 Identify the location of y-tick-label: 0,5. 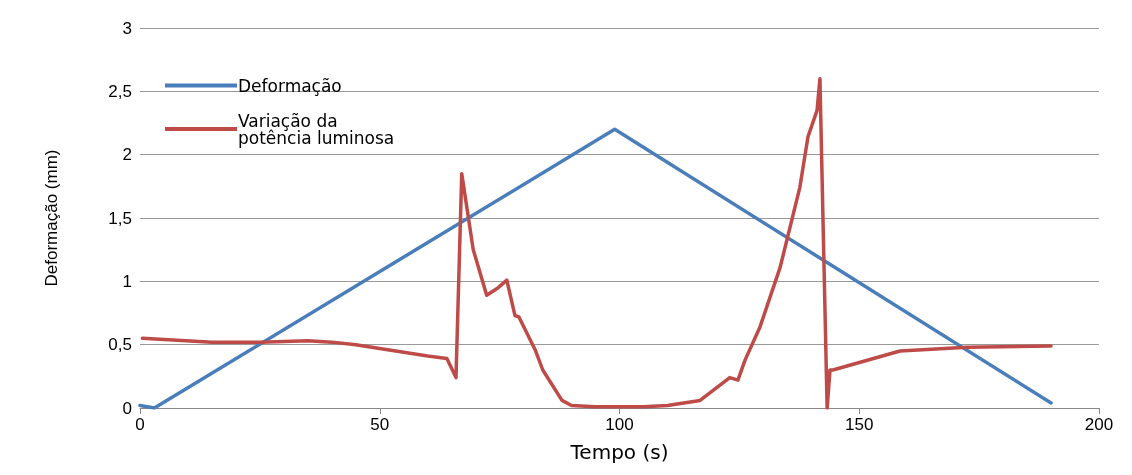
(120, 345).